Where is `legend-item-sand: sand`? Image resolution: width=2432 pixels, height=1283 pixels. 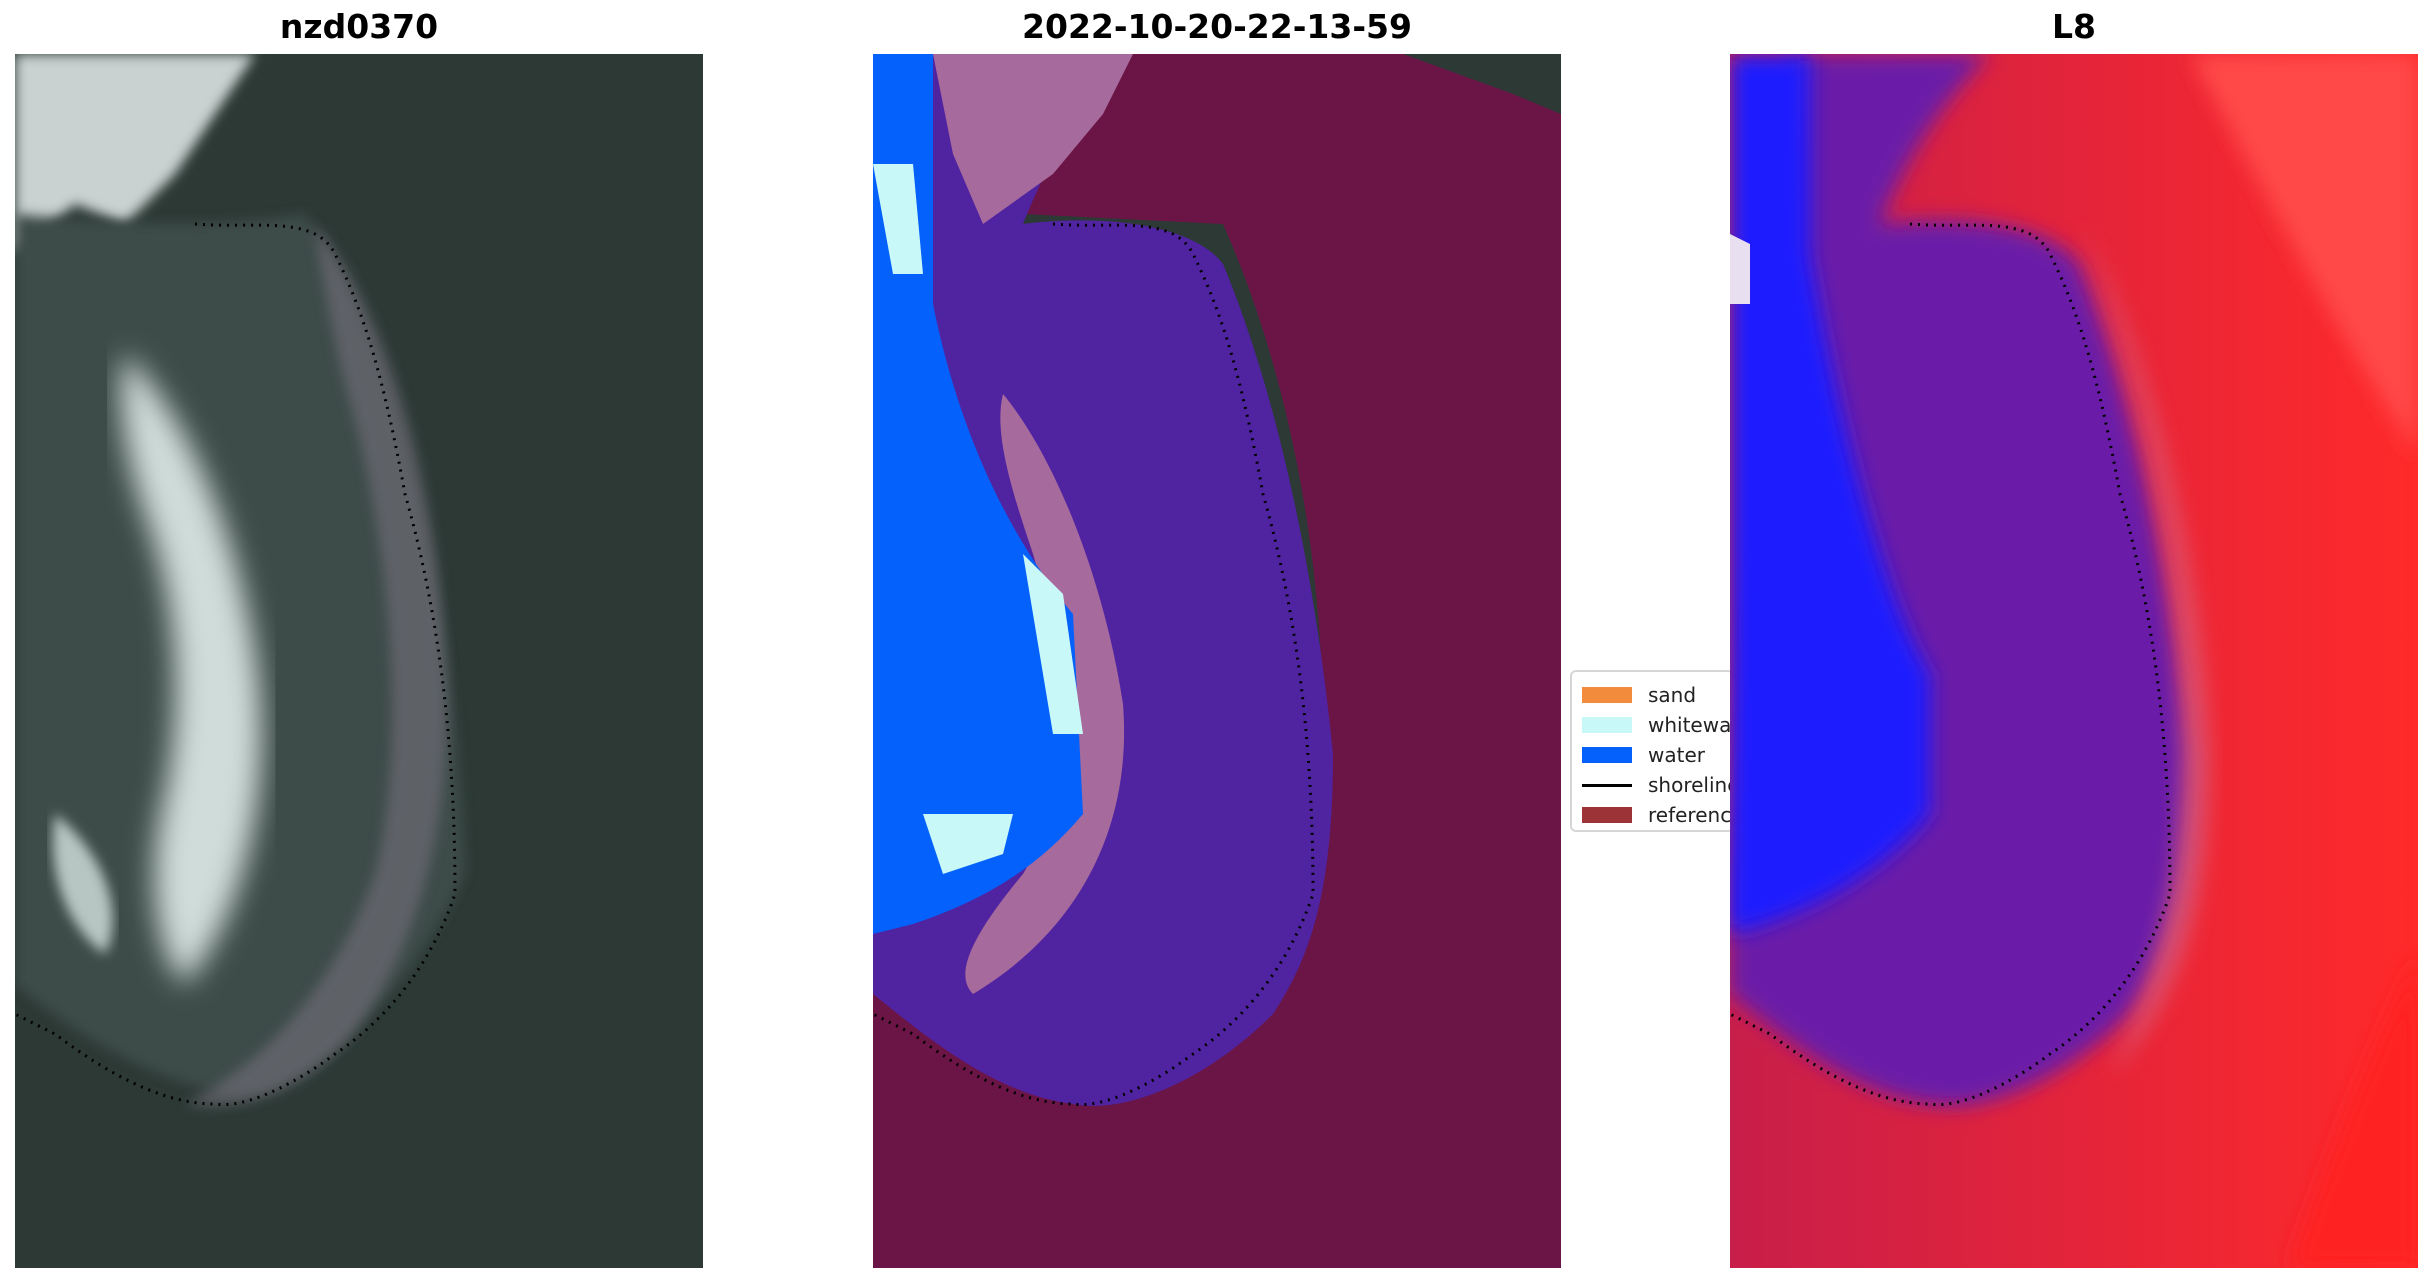 legend-item-sand: sand is located at coordinates (1639, 695).